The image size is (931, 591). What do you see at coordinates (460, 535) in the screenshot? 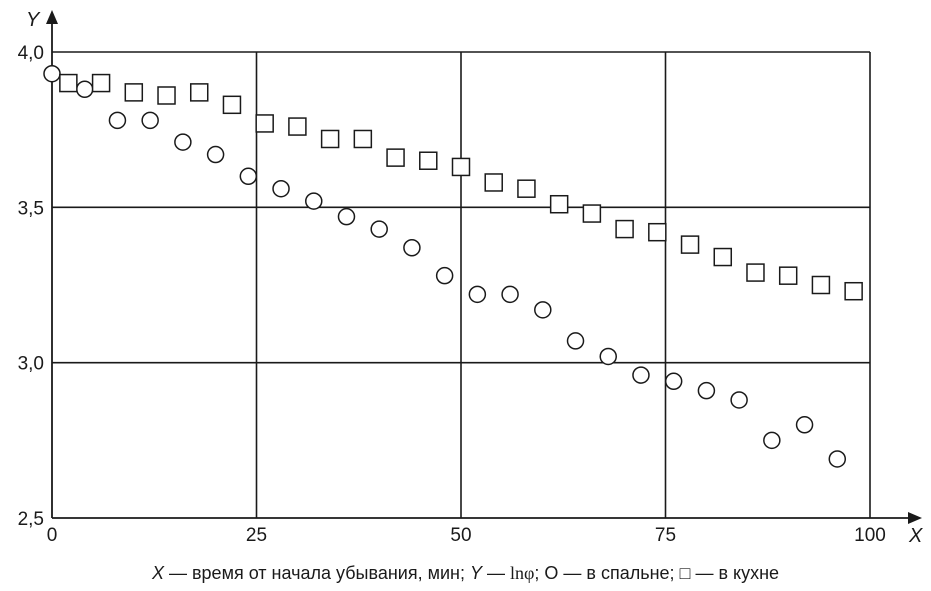
I see `x-tick-label: 50` at bounding box center [460, 535].